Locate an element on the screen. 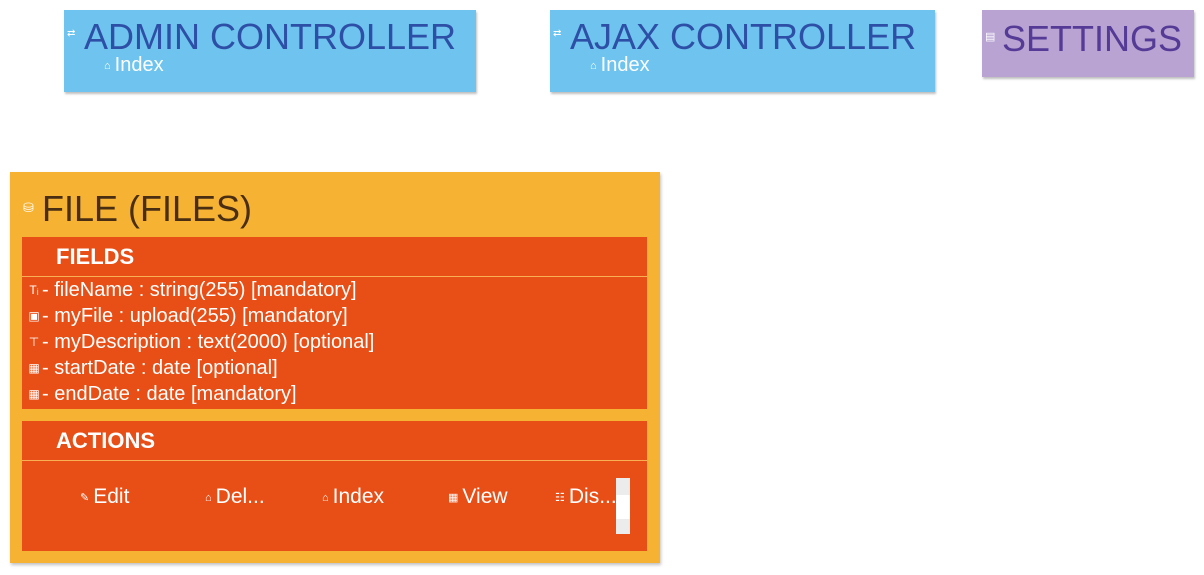 The height and width of the screenshot is (575, 1204). admin-index-label: Index is located at coordinates (139, 65).